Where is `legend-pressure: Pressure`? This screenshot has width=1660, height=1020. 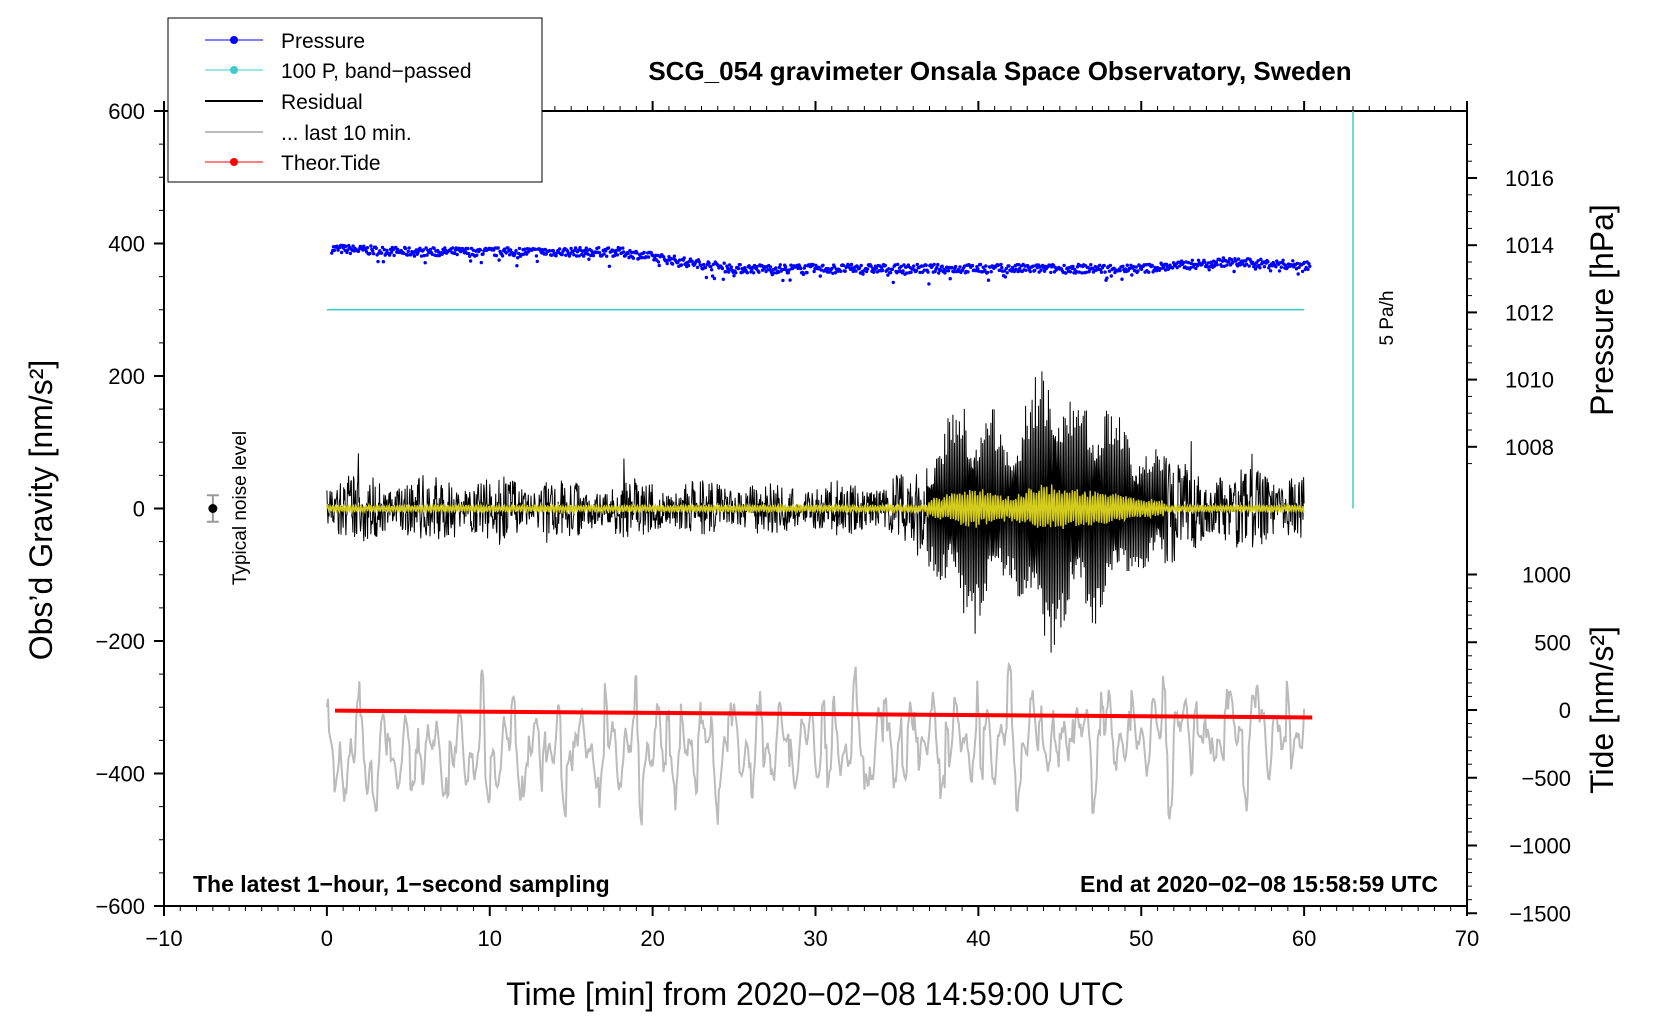 legend-pressure: Pressure is located at coordinates (323, 41).